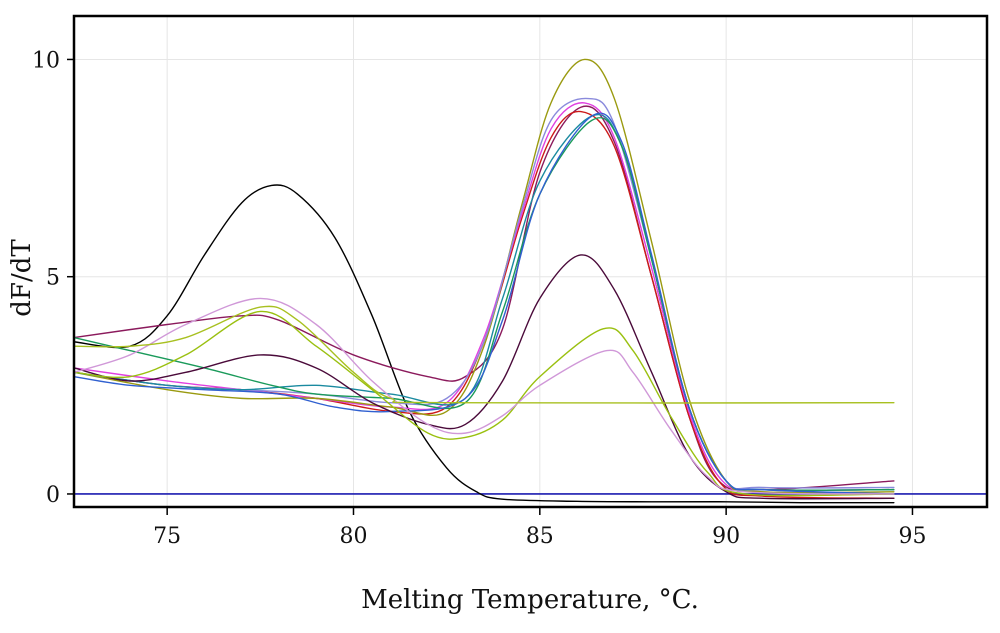  What do you see at coordinates (353, 536) in the screenshot?
I see `x-tick-label: 80` at bounding box center [353, 536].